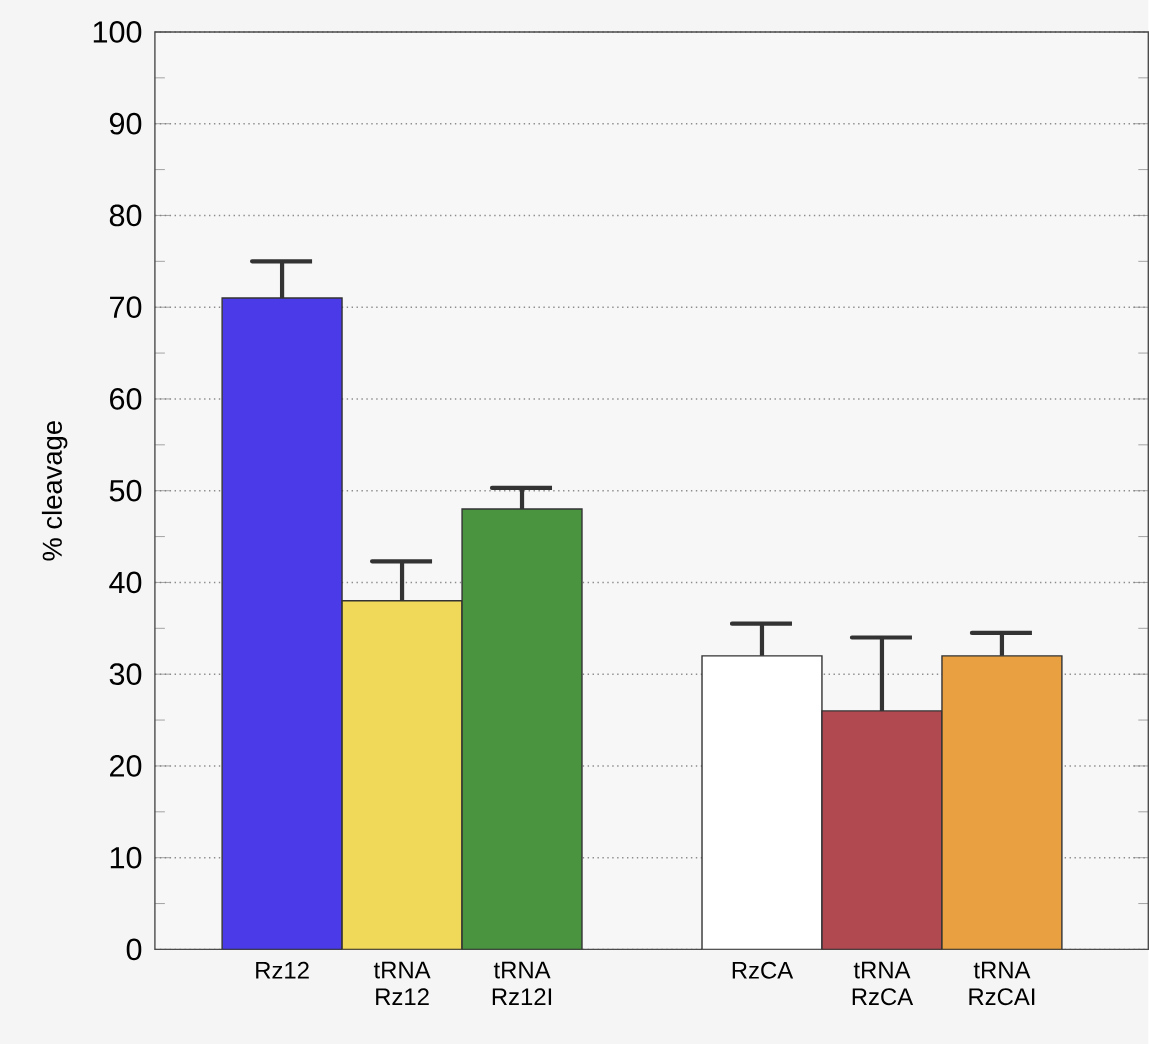 The image size is (1149, 1044). What do you see at coordinates (125, 582) in the screenshot?
I see `y-tick-label: 40` at bounding box center [125, 582].